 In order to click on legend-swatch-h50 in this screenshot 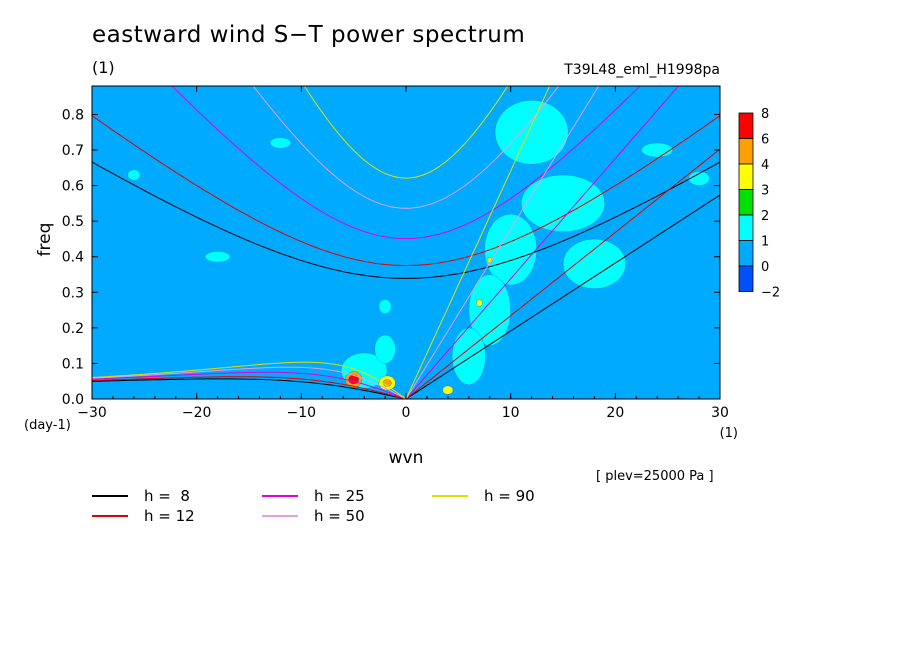, I will do `click(280, 516)`.